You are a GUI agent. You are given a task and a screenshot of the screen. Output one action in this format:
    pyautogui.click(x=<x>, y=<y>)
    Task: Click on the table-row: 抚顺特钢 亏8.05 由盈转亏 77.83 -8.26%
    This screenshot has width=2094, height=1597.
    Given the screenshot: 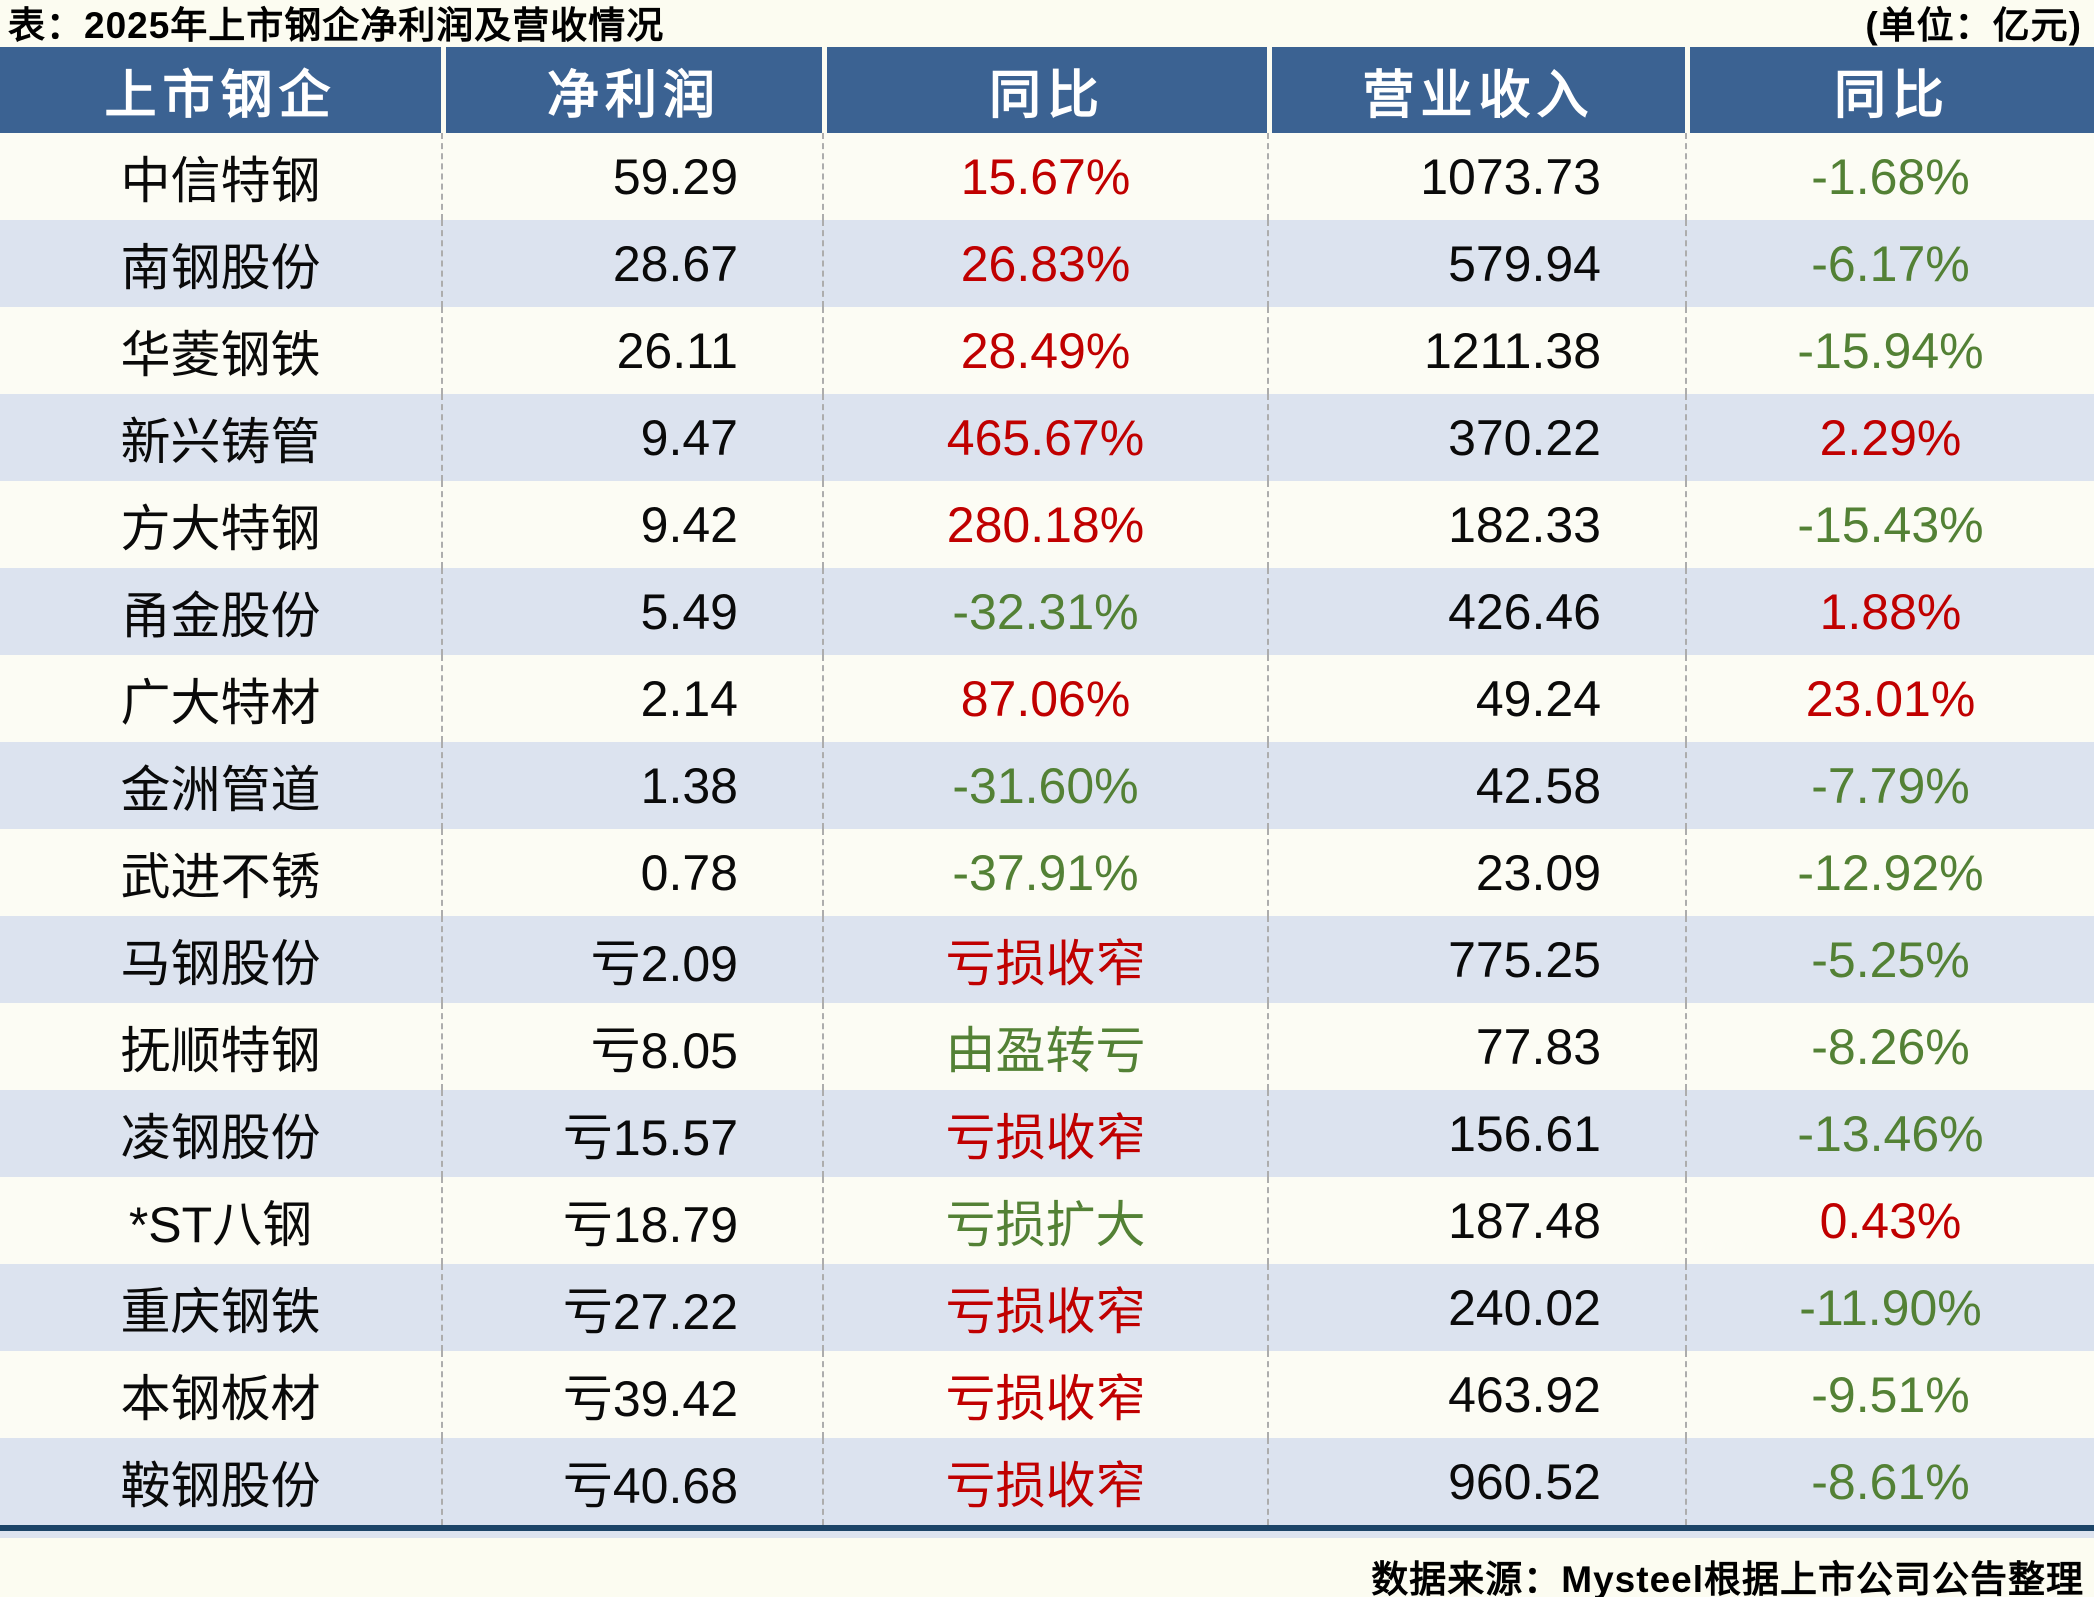 What is the action you would take?
    pyautogui.click(x=1047, y=1046)
    